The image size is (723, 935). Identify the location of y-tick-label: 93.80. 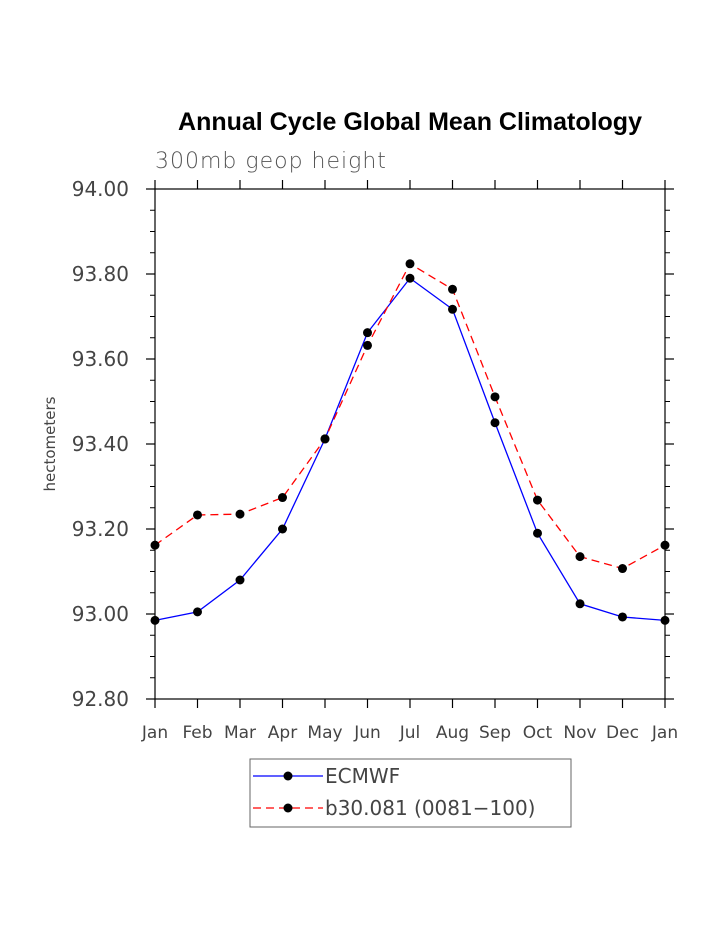
(100, 274).